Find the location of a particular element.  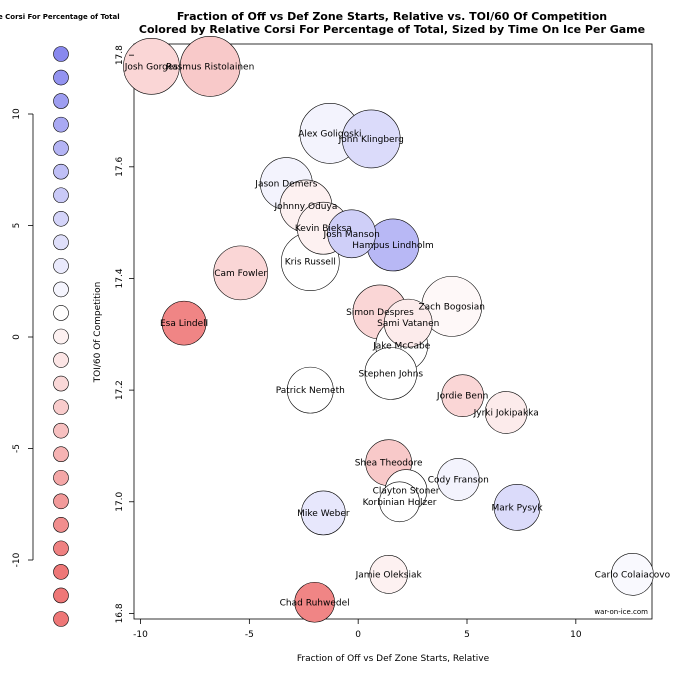

legend-swatches is located at coordinates (61, 336).